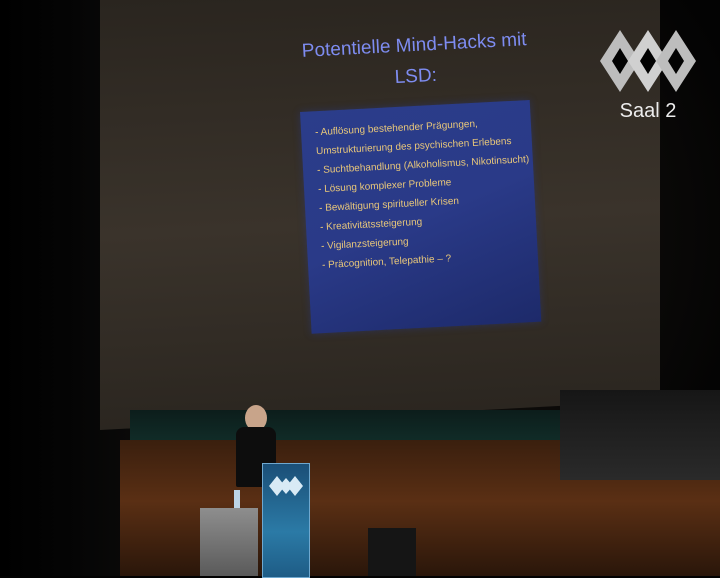  What do you see at coordinates (256, 418) in the screenshot?
I see `speaker-head` at bounding box center [256, 418].